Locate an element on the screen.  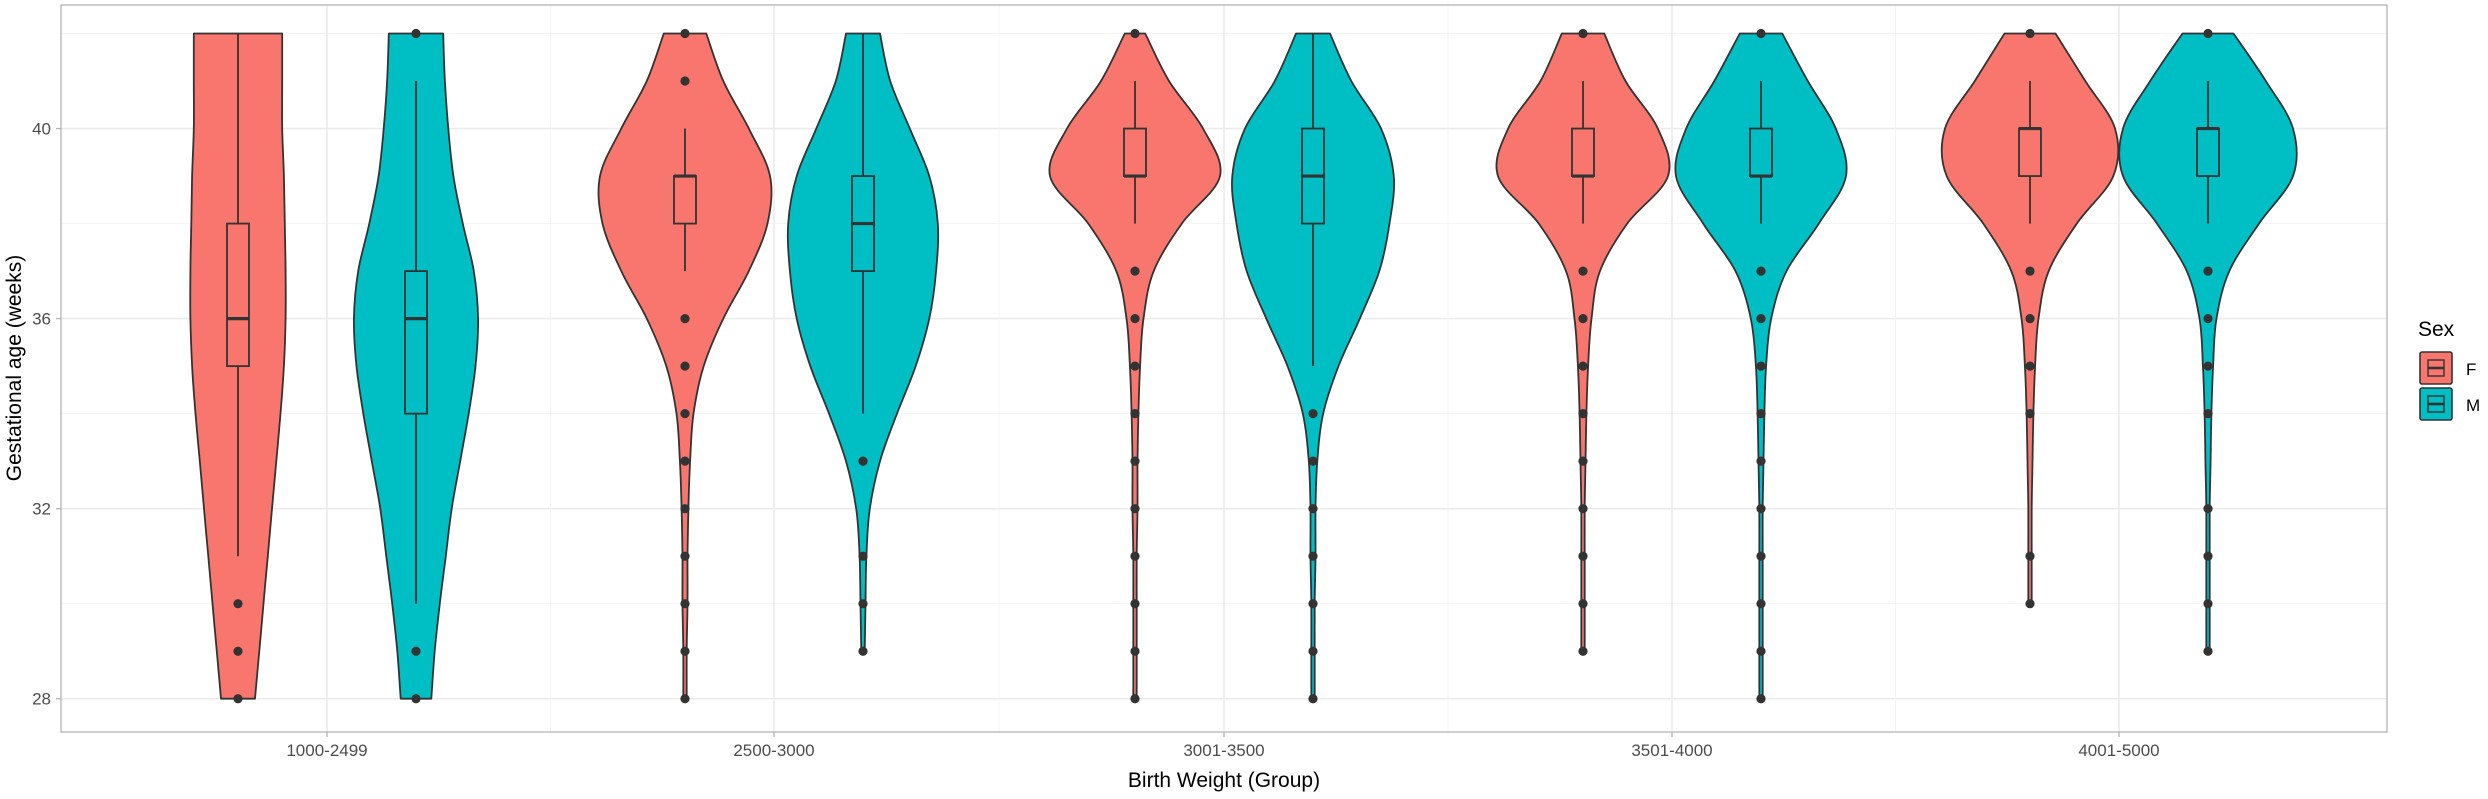
violin-group-1000-2499-M is located at coordinates (416, 366).